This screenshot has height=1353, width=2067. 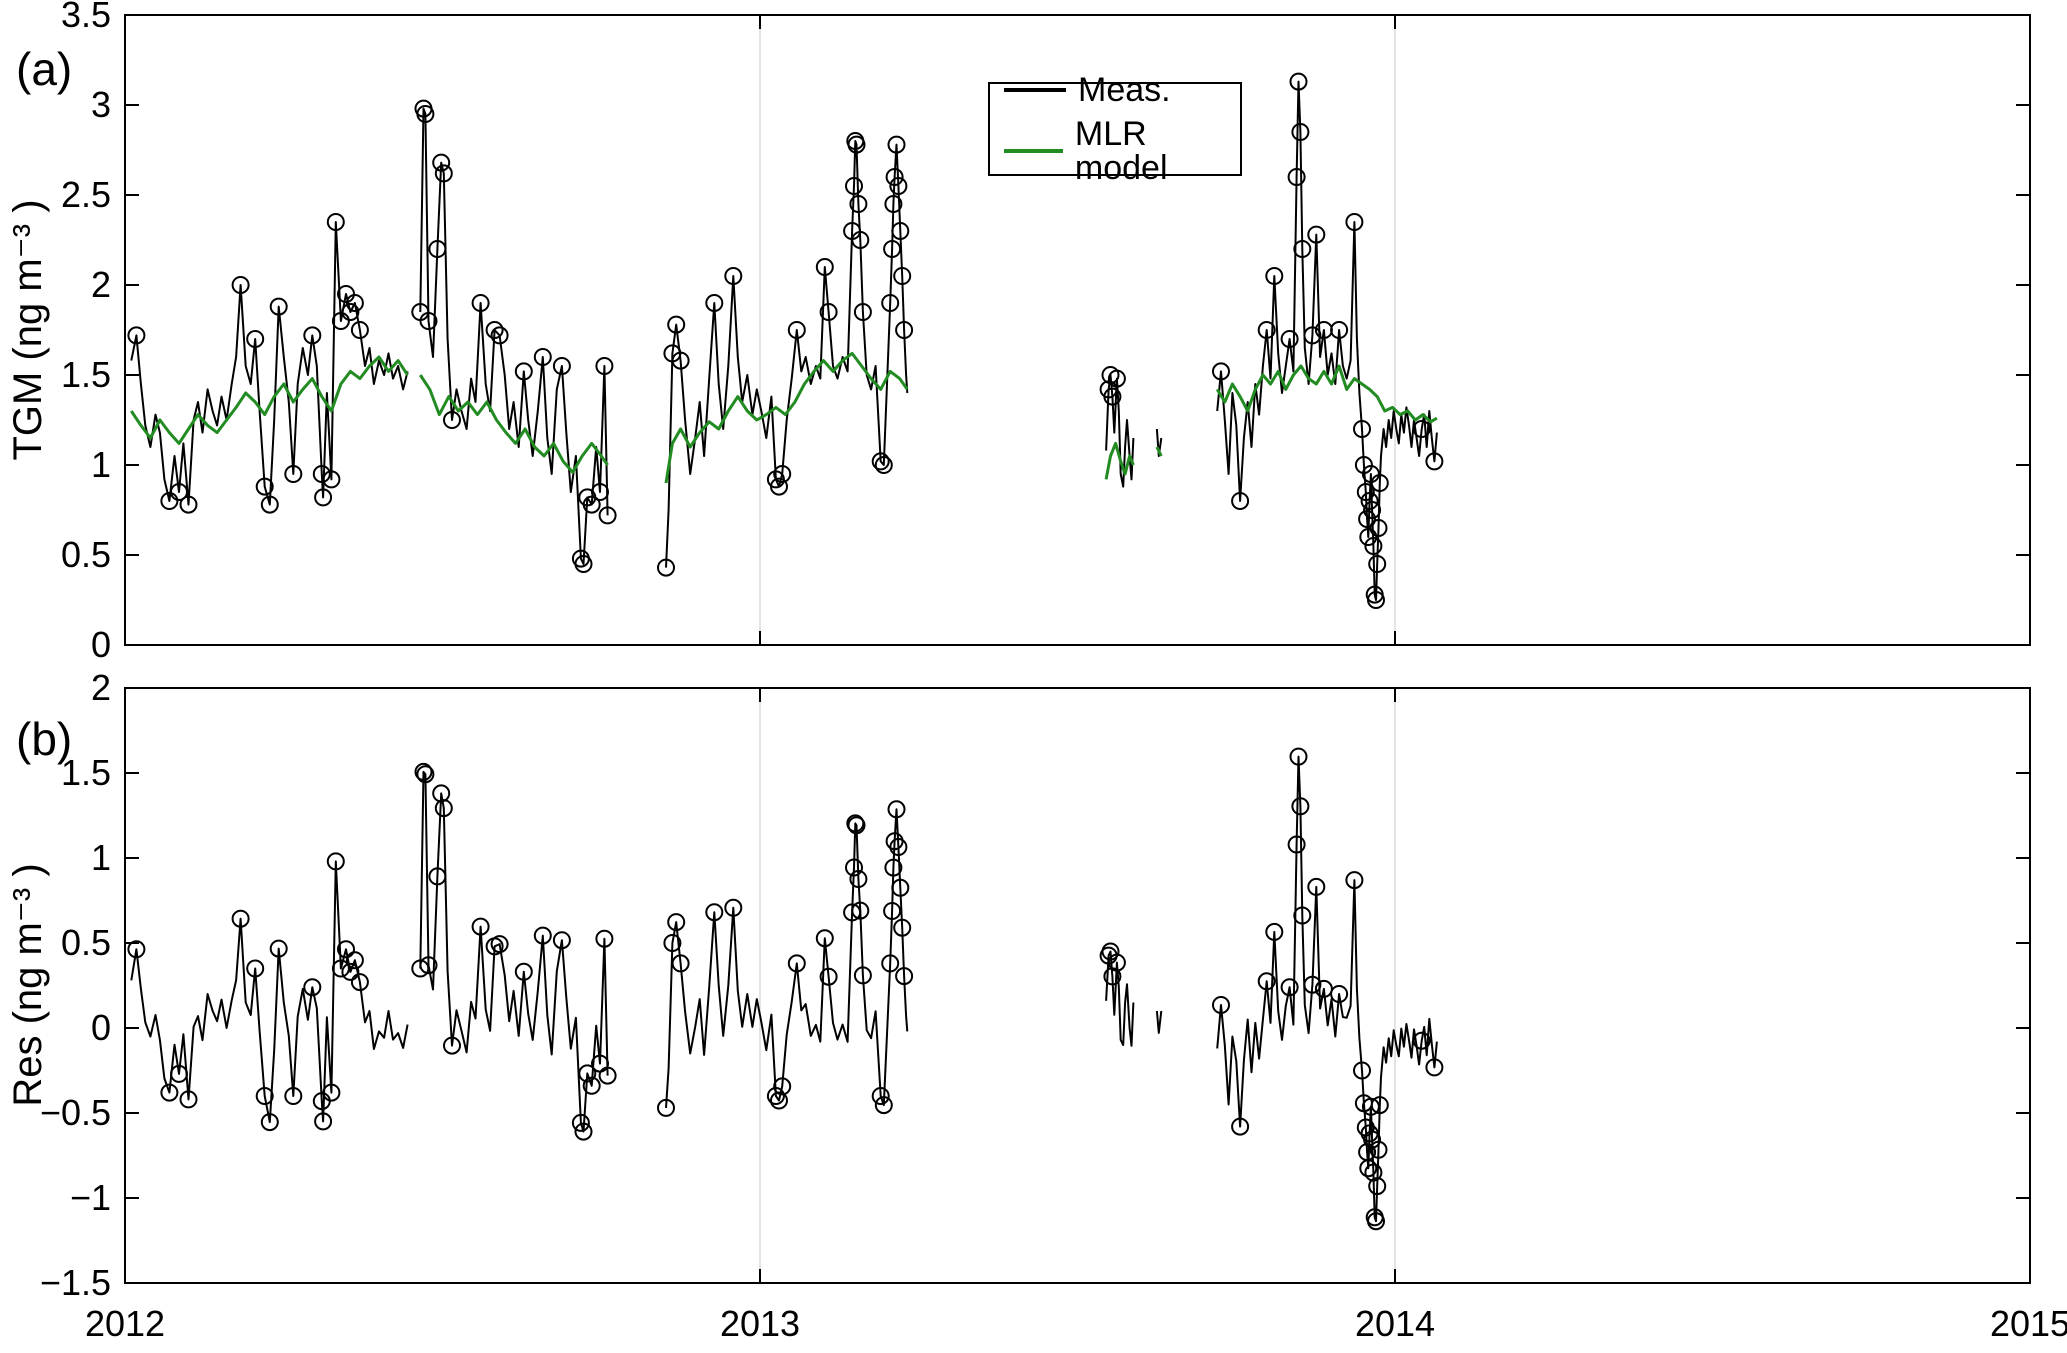 I want to click on x-tick-label: 2012, so click(x=125, y=1323).